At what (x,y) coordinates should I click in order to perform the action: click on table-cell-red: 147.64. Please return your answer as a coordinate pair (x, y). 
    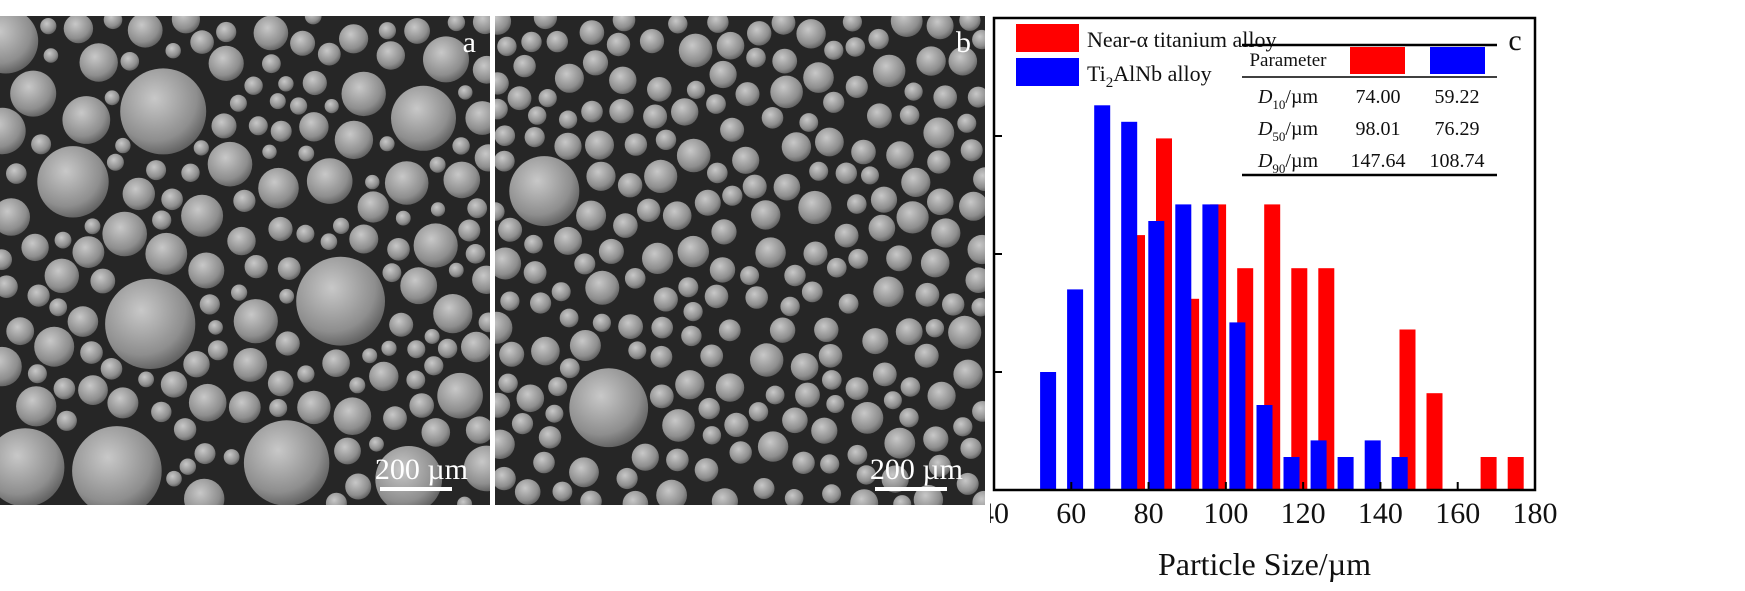
    Looking at the image, I should click on (1378, 161).